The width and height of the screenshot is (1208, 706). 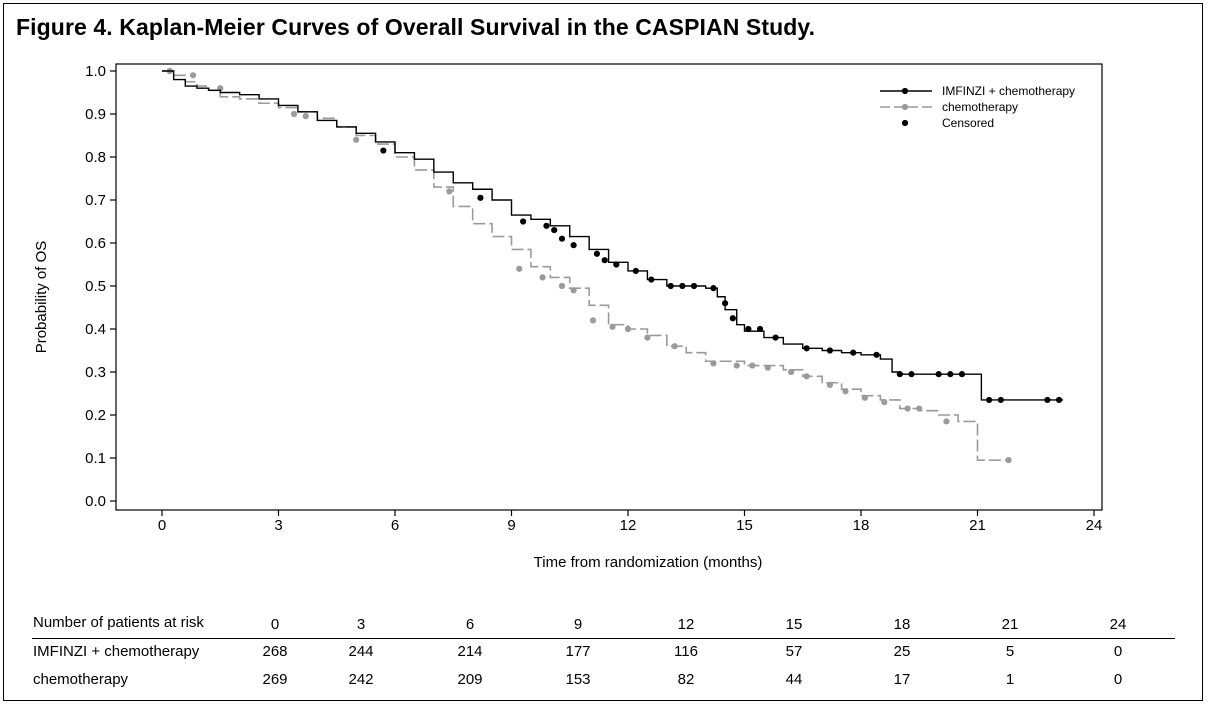 I want to click on risk-cell: 82, so click(x=686, y=679).